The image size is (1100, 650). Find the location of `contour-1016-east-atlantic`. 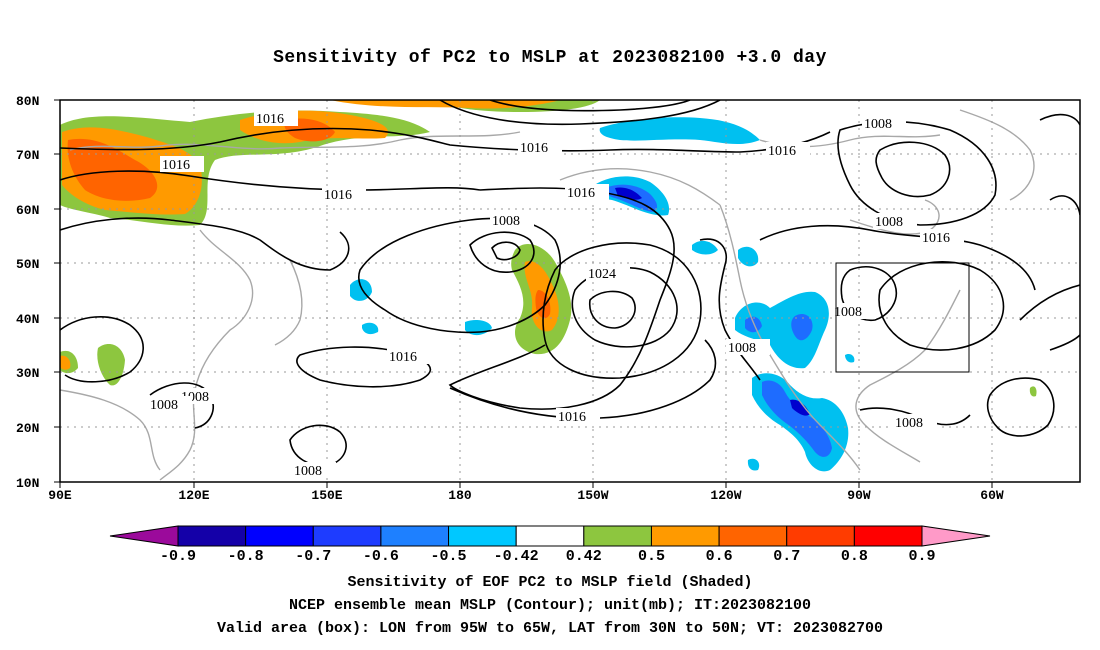

contour-1016-east-atlantic is located at coordinates (1049, 317).